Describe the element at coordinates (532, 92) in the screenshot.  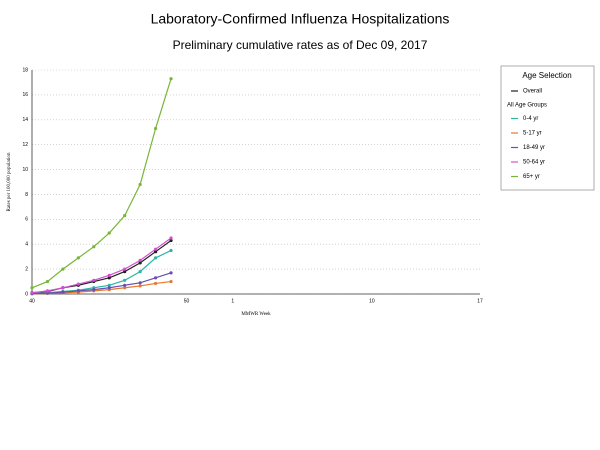
I see `legend-label: Overall` at that location.